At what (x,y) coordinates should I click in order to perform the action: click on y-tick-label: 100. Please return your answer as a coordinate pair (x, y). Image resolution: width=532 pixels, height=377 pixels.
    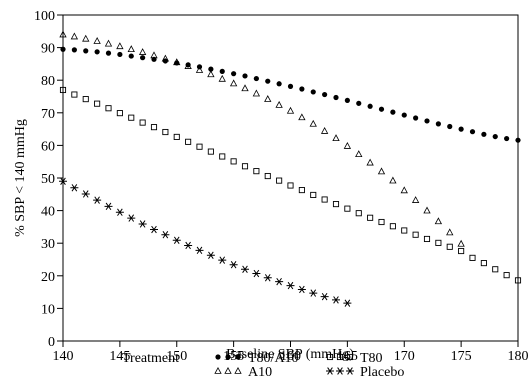
    Looking at the image, I should click on (44, 16).